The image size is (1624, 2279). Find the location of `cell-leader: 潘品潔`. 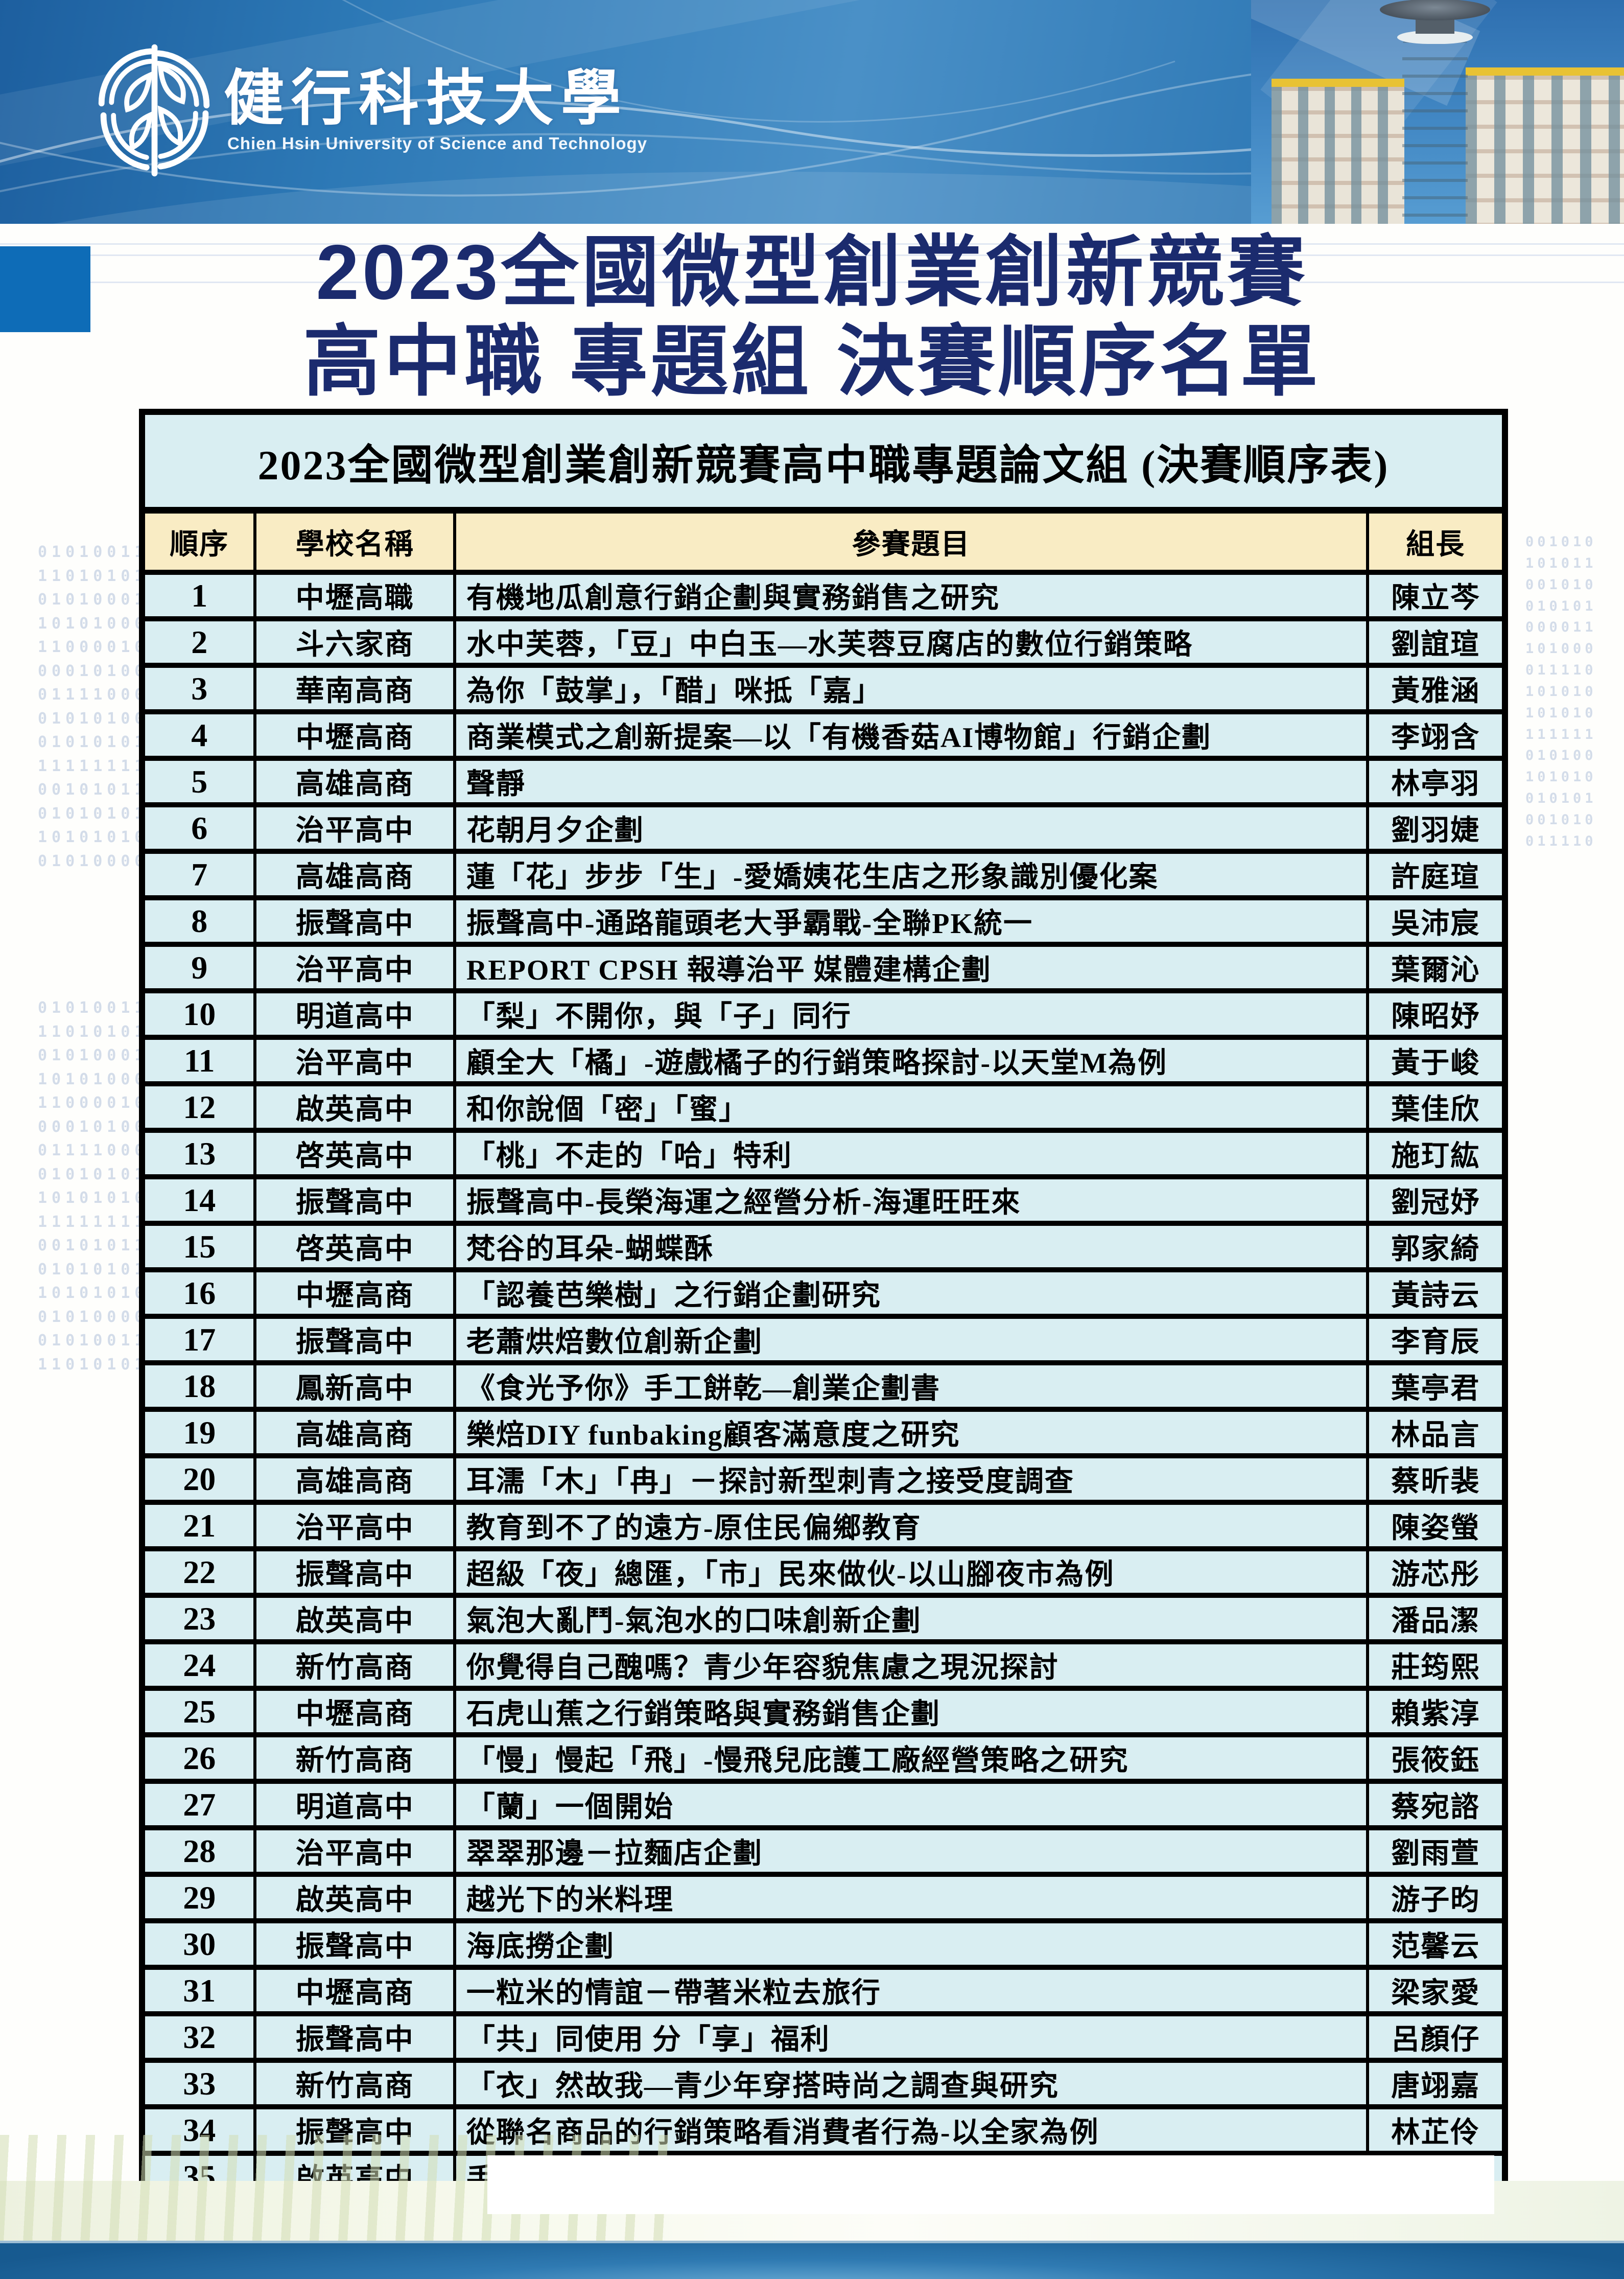

cell-leader: 潘品潔 is located at coordinates (1434, 1618).